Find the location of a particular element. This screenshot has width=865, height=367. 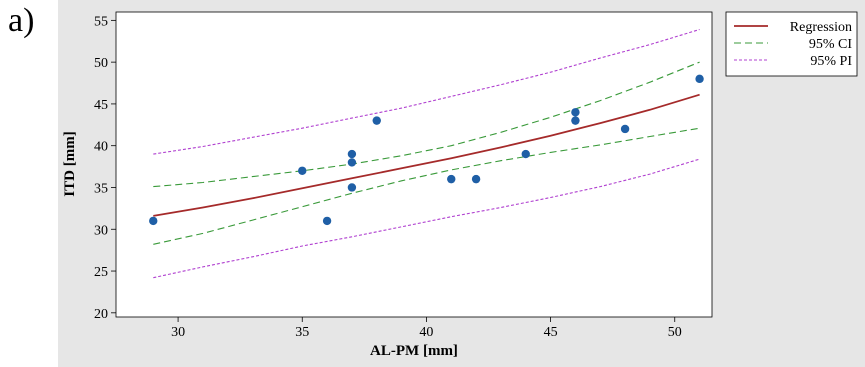

y-tick-label: 45 is located at coordinates (101, 105).